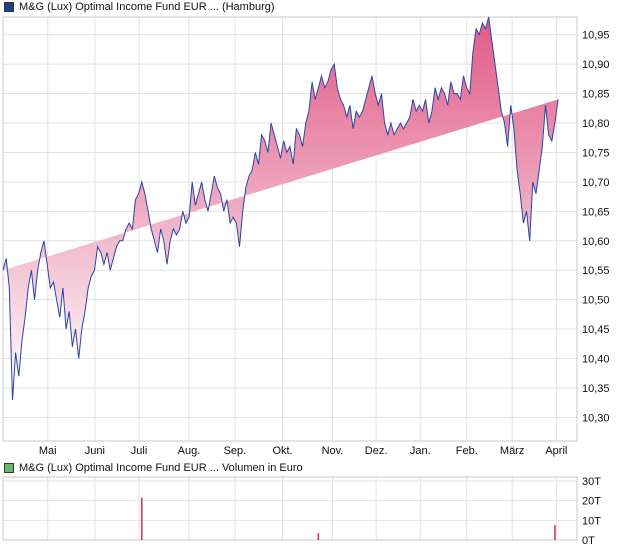 The height and width of the screenshot is (546, 620). What do you see at coordinates (591, 521) in the screenshot?
I see `volume-y-tick-label: 10T` at bounding box center [591, 521].